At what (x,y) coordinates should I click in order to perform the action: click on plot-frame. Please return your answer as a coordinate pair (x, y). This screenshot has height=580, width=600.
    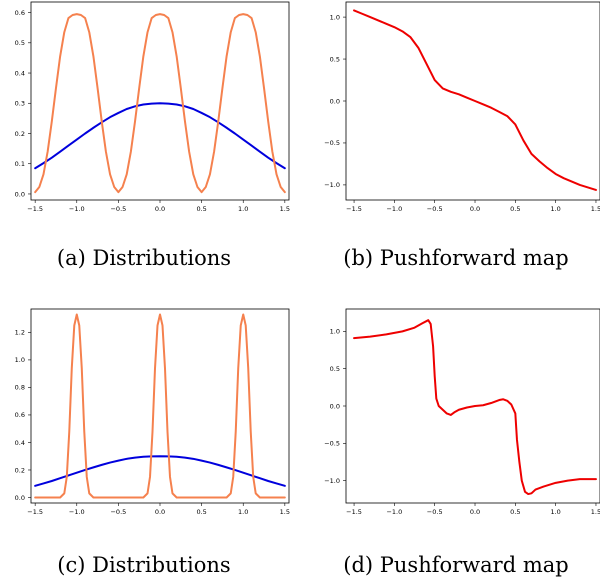
    Looking at the image, I should click on (160, 101).